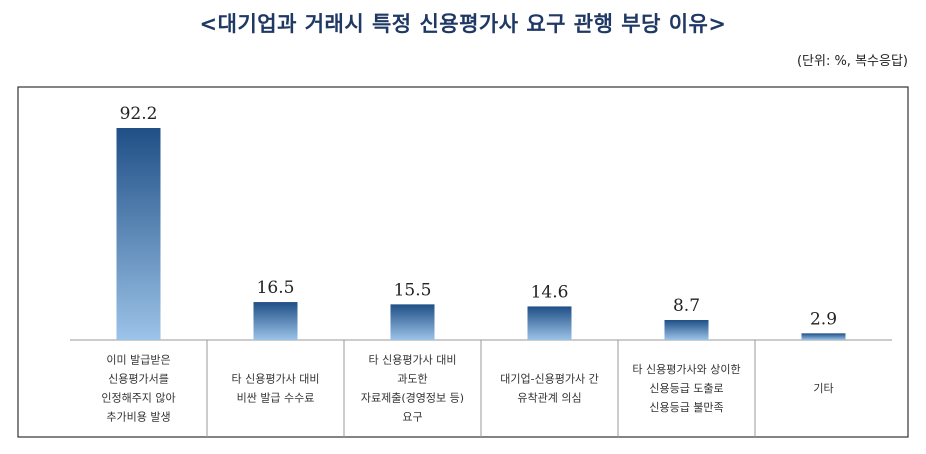 This screenshot has height=454, width=926. I want to click on category-label: 이미 발급받은, so click(138, 360).